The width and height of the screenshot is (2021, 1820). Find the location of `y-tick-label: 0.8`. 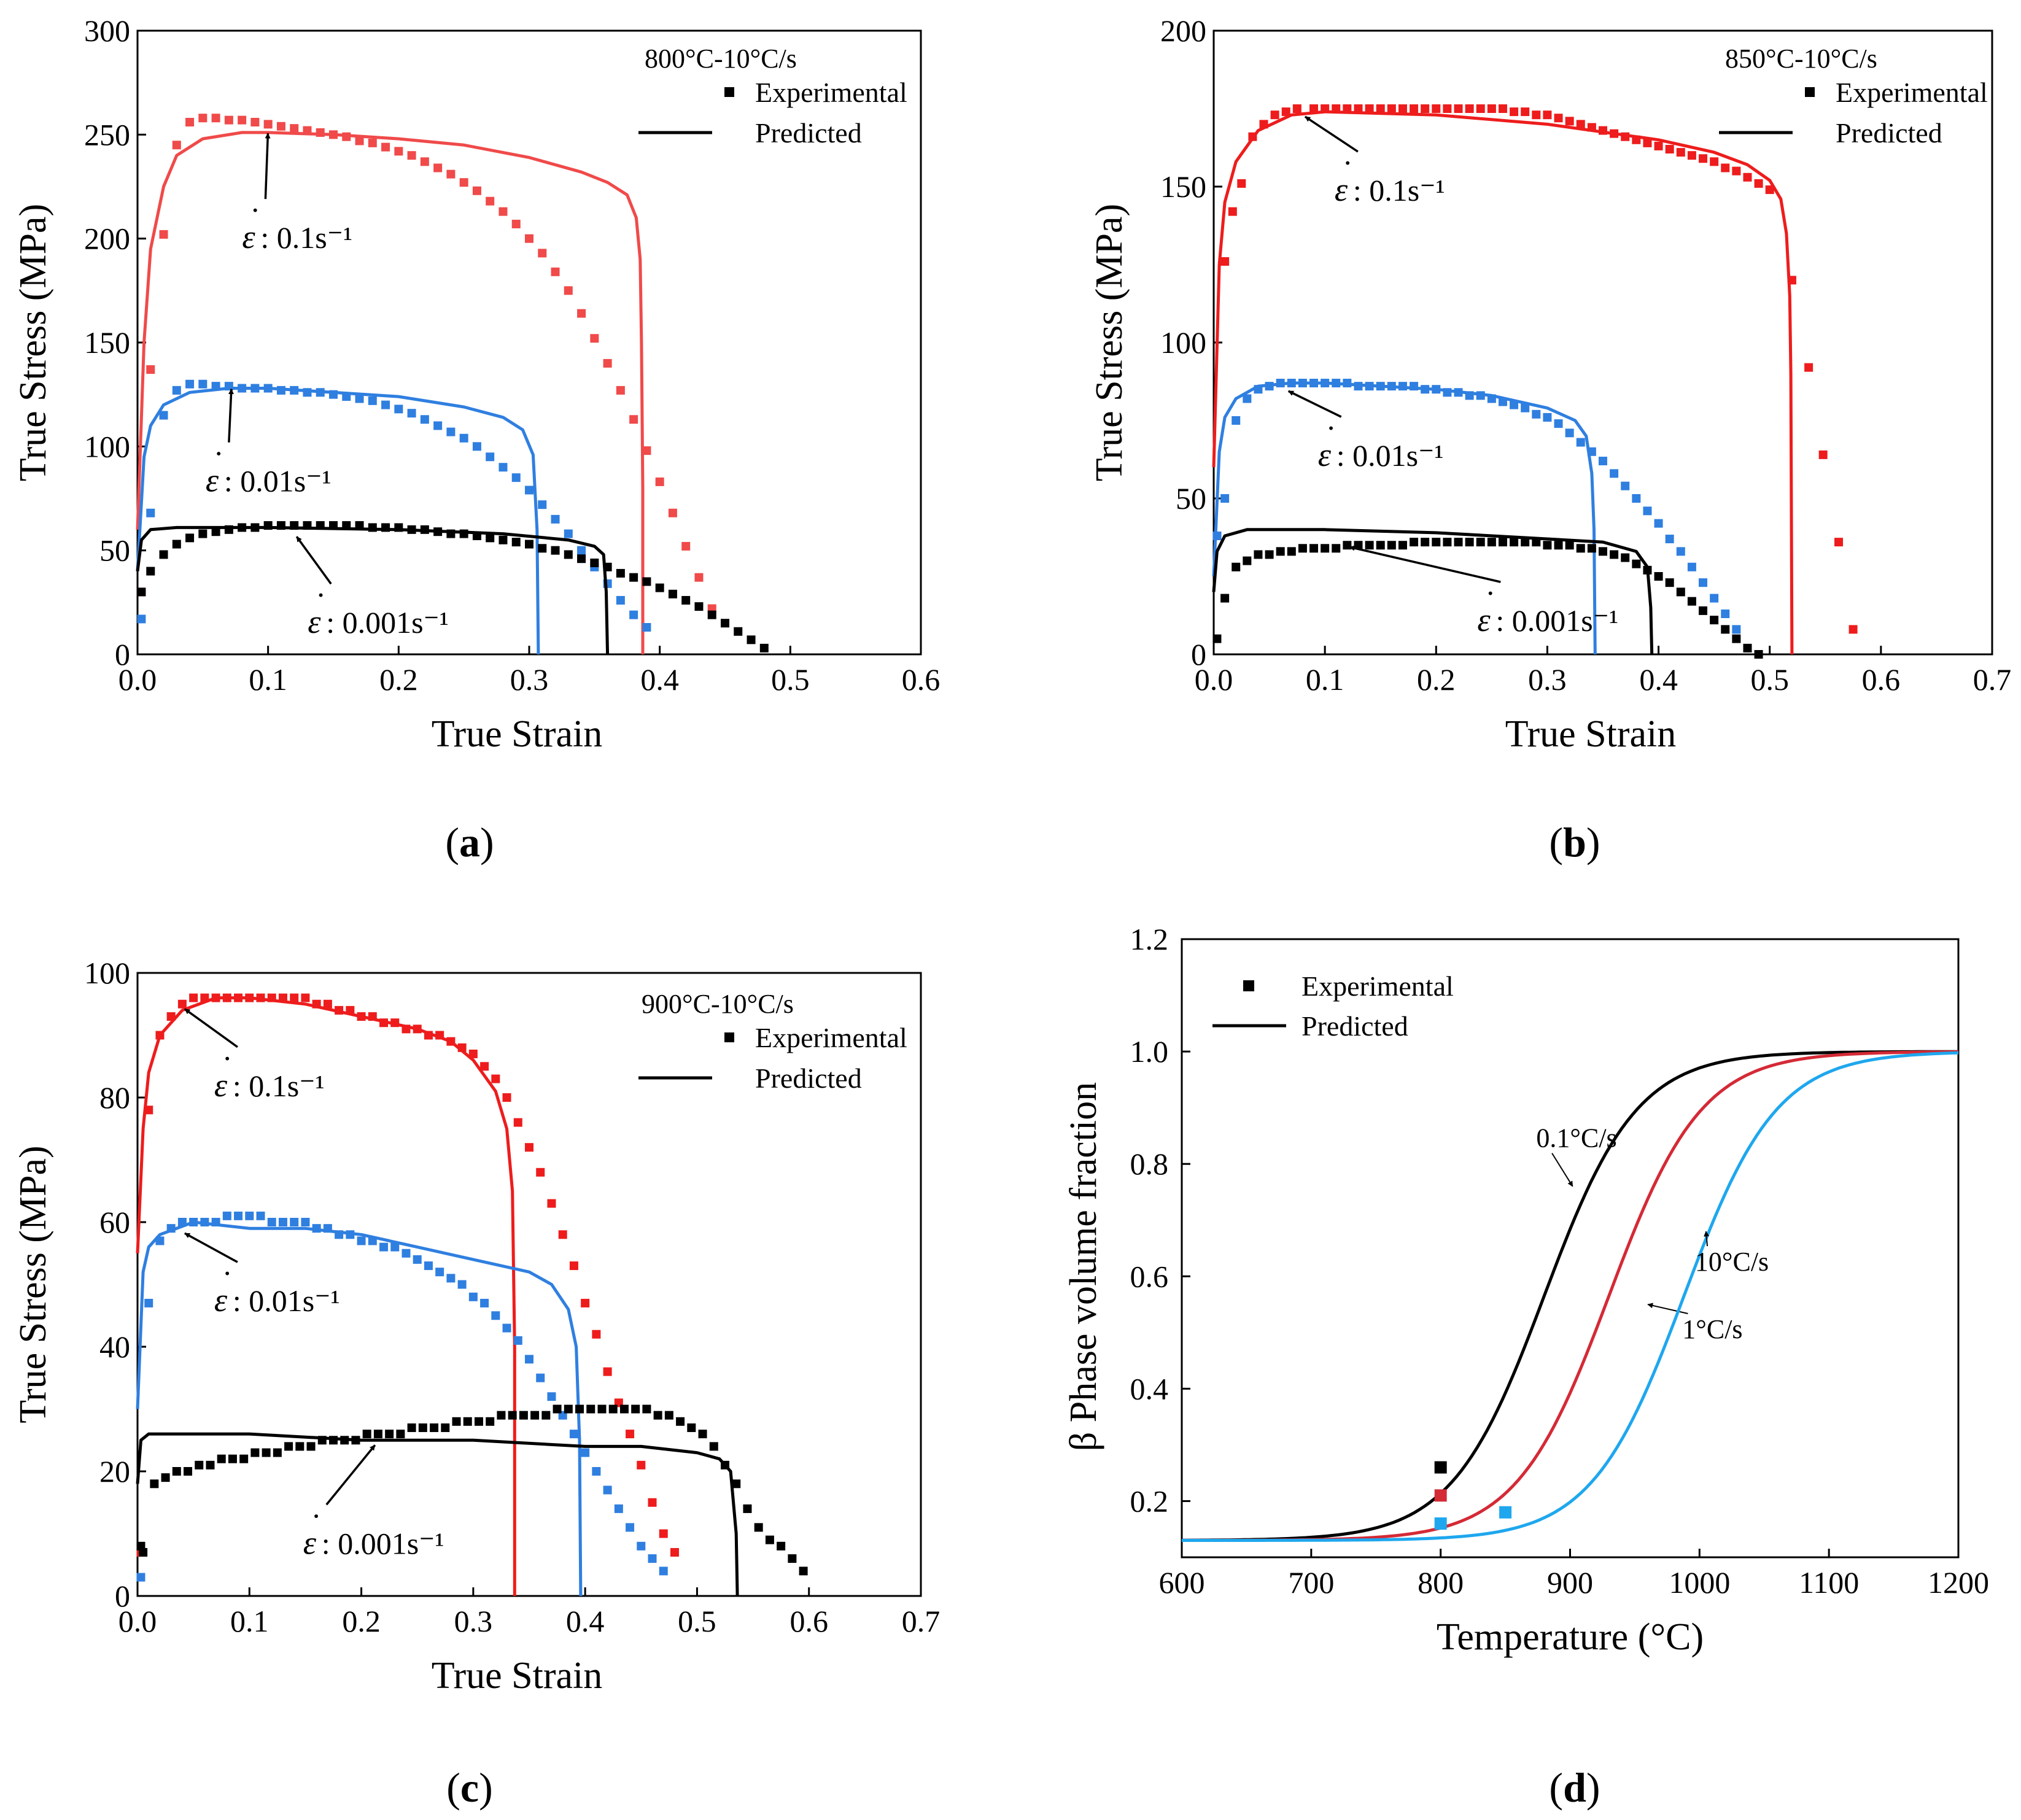

y-tick-label: 0.8 is located at coordinates (1149, 1164).